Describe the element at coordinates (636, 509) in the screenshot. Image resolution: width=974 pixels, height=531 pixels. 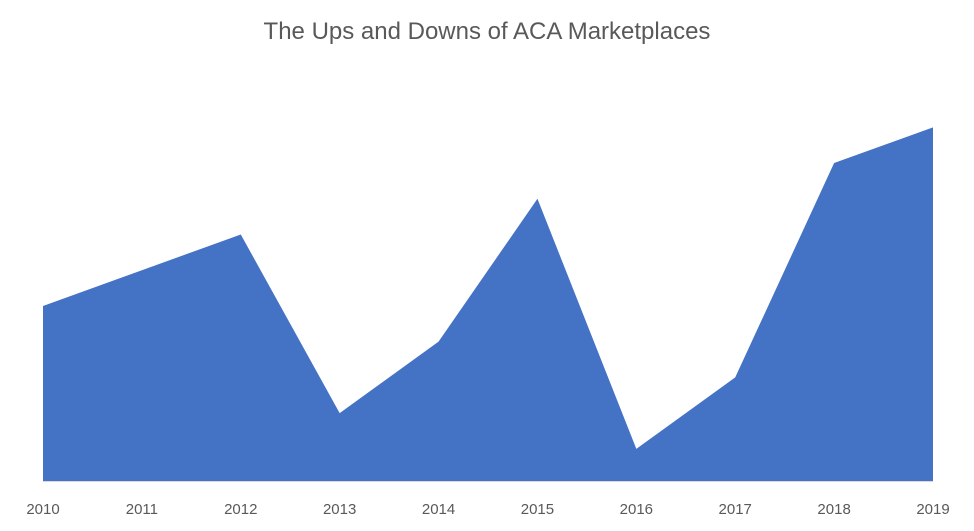
I see `x-tick-label: 2016` at that location.